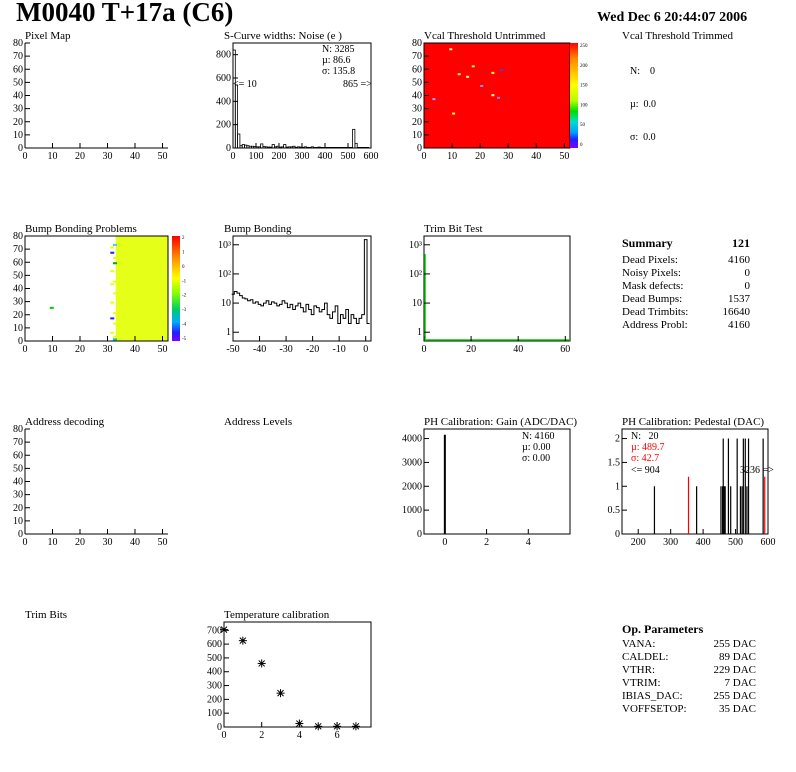 The height and width of the screenshot is (772, 796). I want to click on bump-problems-x-tick-label: 0, so click(25, 349).